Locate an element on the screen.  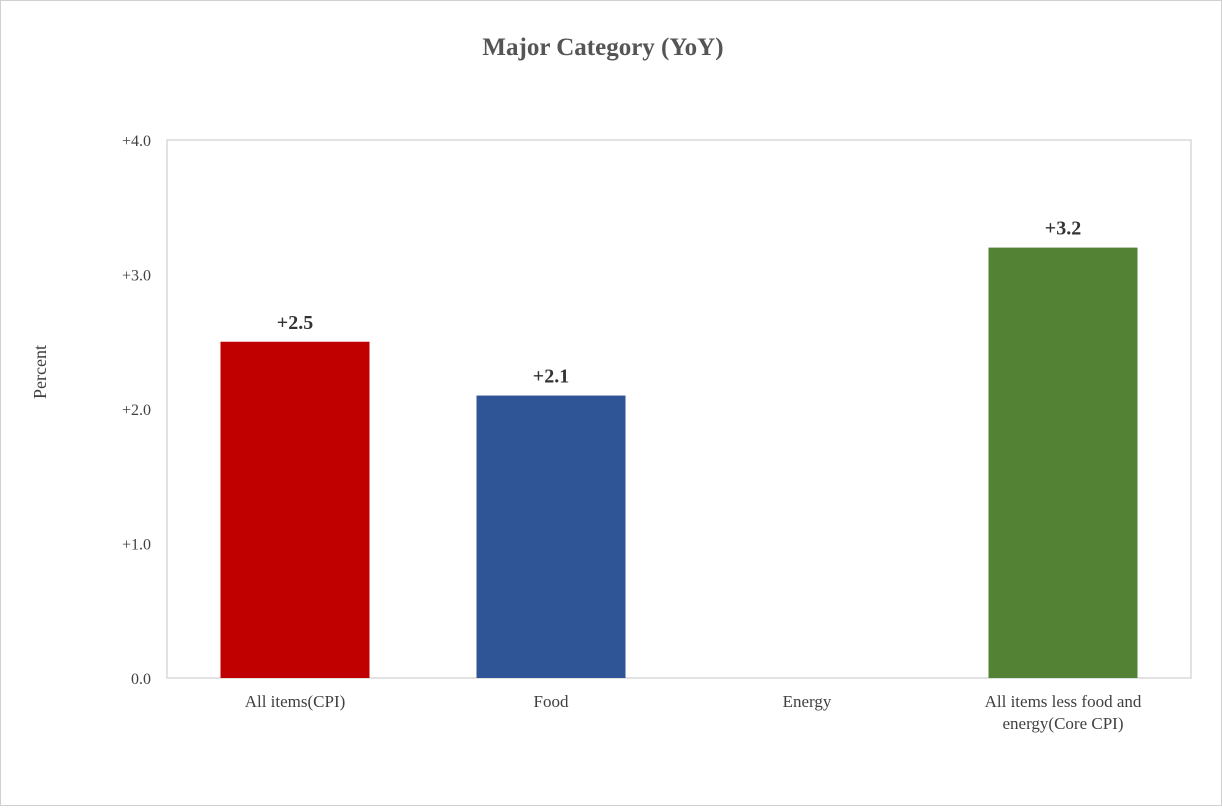
data-label: +3.2 is located at coordinates (1063, 229).